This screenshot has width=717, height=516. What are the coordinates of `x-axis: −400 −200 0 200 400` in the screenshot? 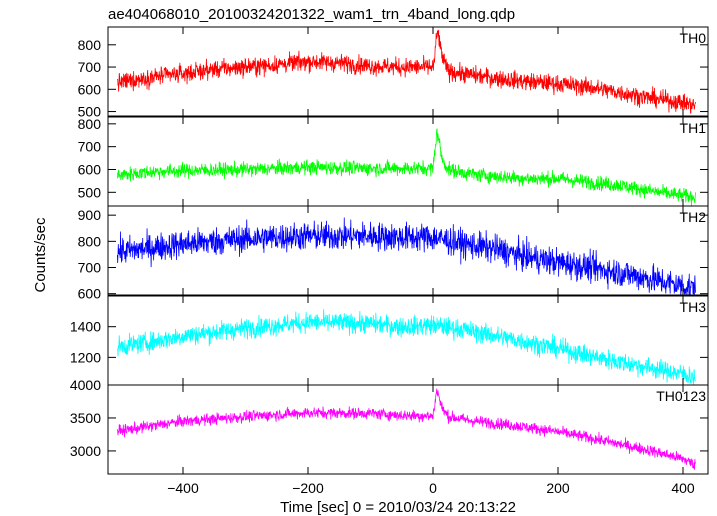 It's located at (431, 488).